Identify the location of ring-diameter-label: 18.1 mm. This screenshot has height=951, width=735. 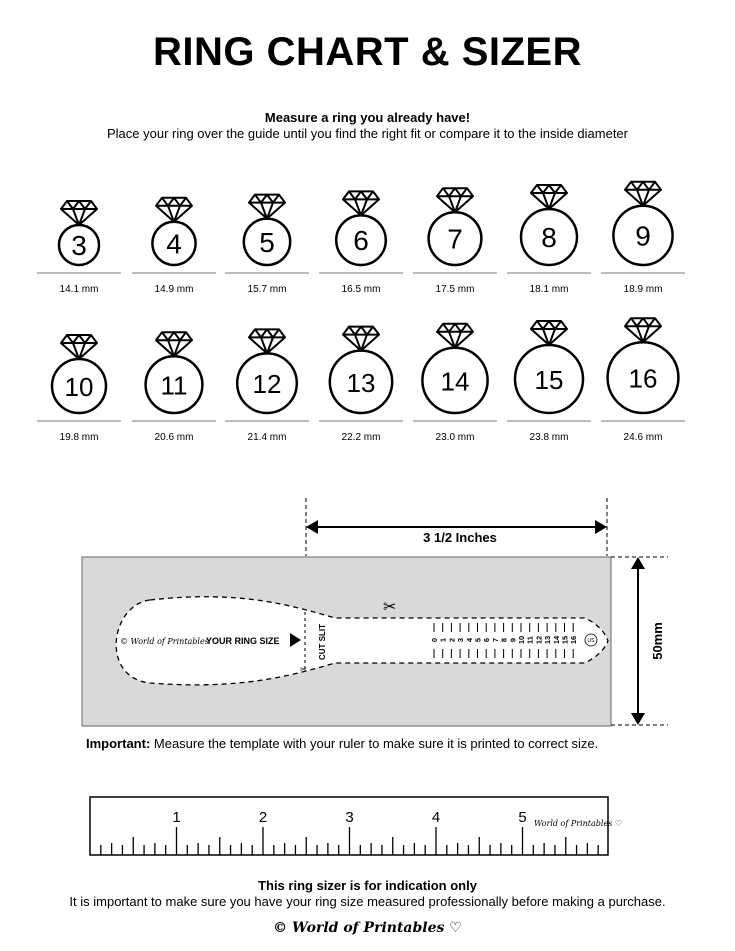
(549, 289).